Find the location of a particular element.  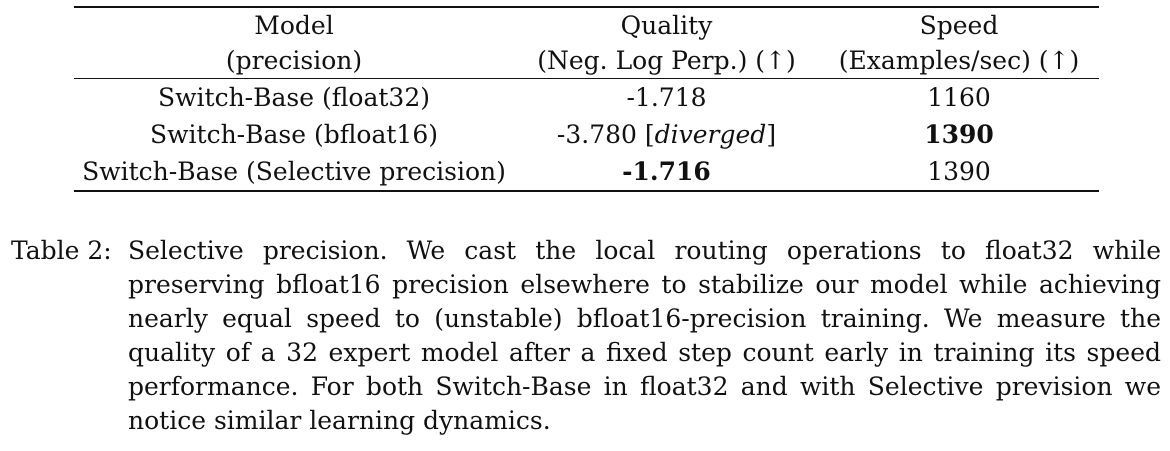

cell-speed-best: 1390 is located at coordinates (959, 134).